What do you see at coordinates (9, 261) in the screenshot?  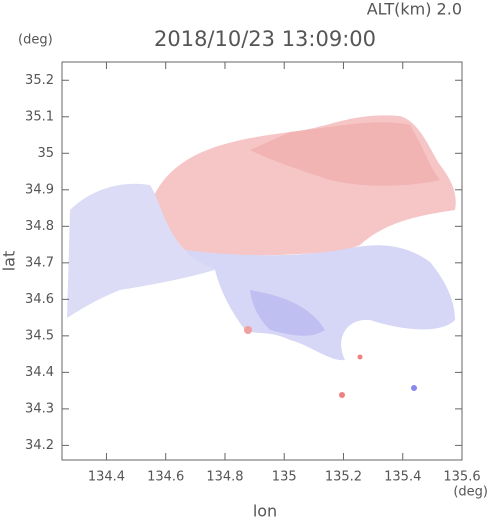 I see `y-axis-label: lat` at bounding box center [9, 261].